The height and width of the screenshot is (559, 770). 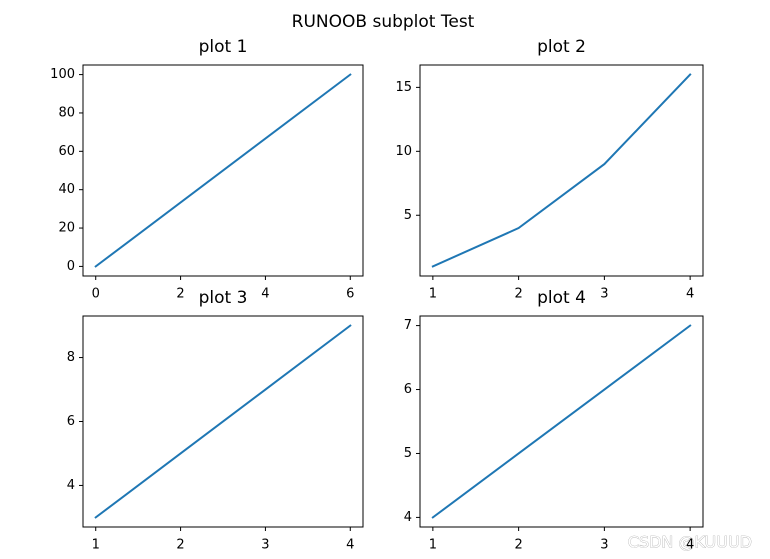 I want to click on y-tick-label: 20, so click(x=66, y=228).